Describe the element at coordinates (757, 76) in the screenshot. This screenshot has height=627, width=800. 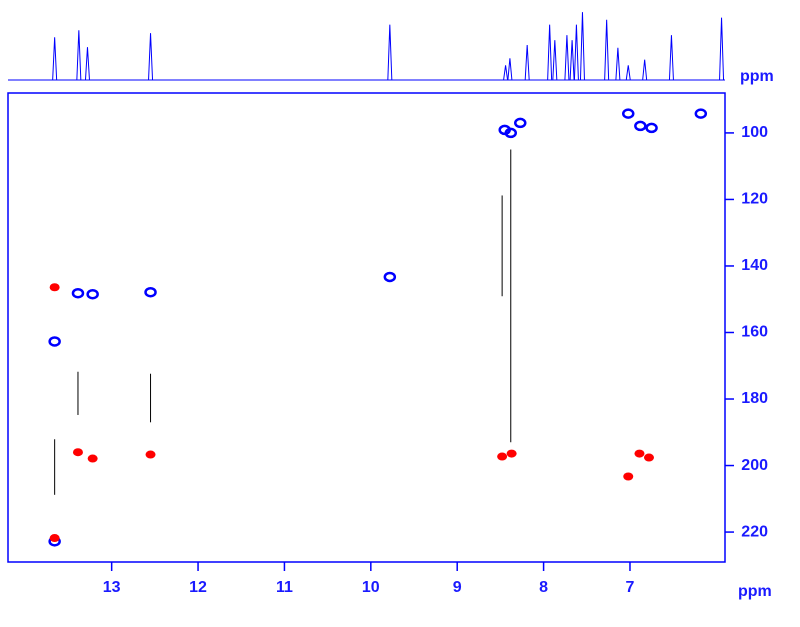
I see `projection-axis-label: ppm` at that location.